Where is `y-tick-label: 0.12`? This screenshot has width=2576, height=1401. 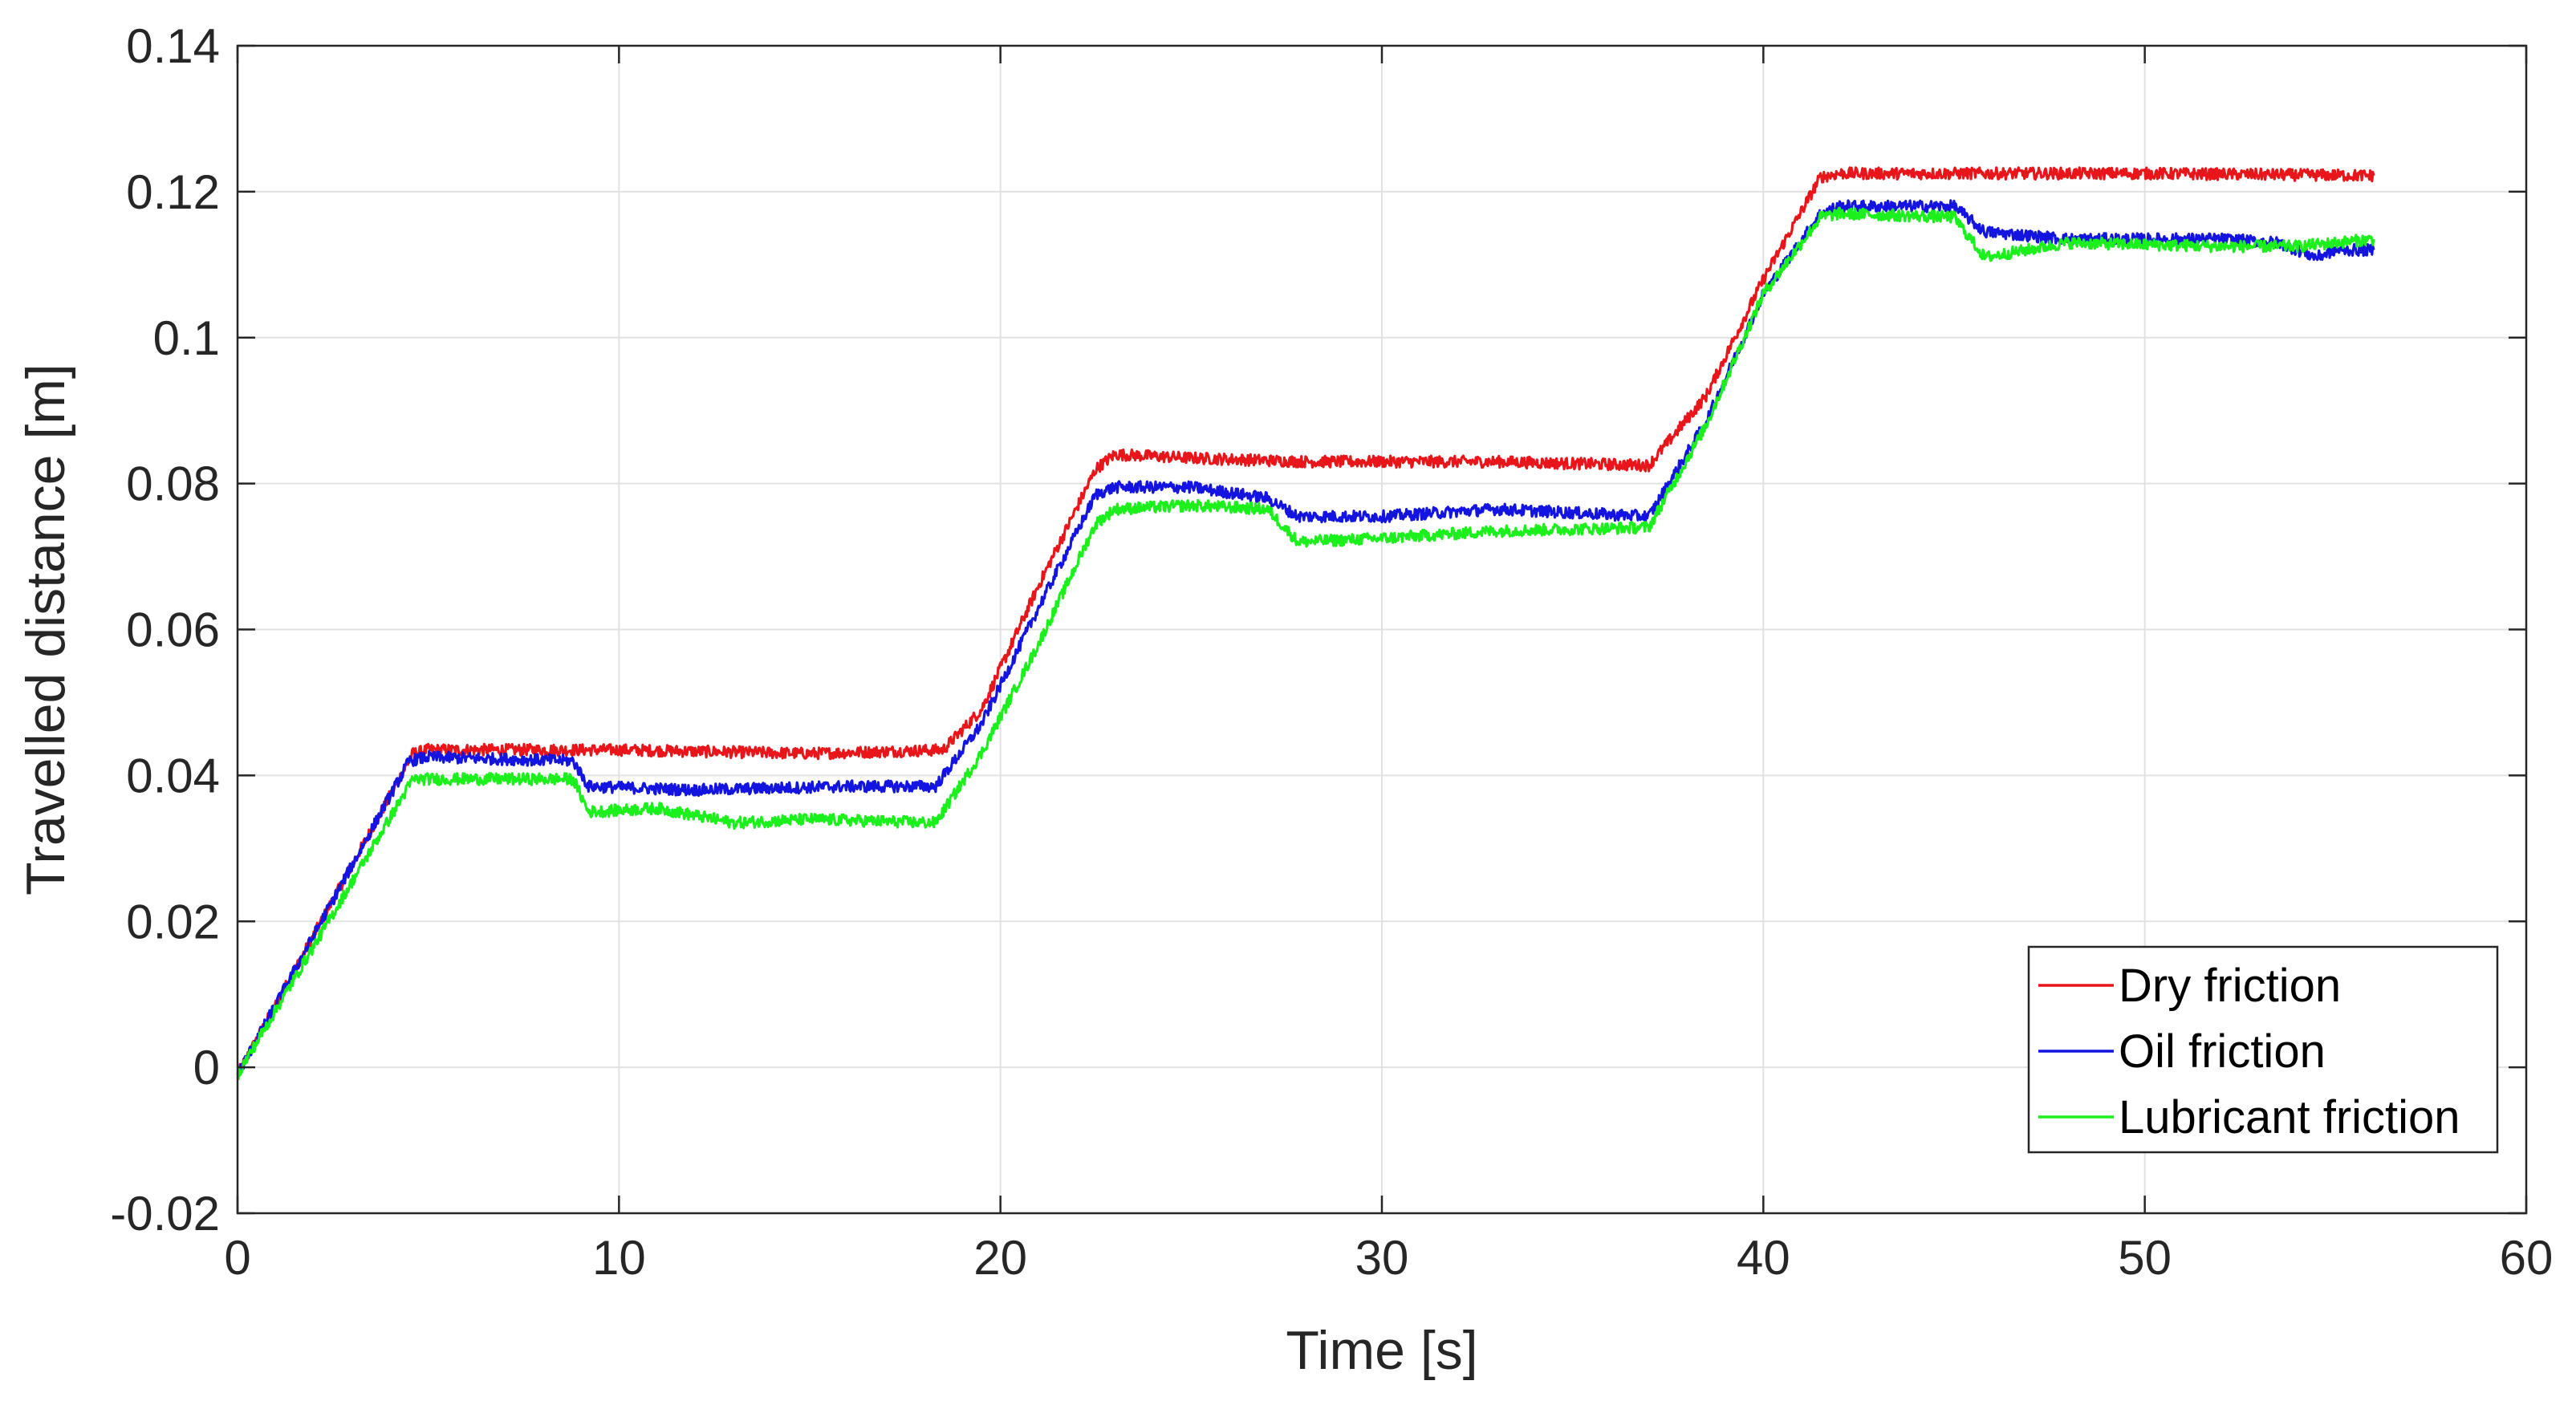 y-tick-label: 0.12 is located at coordinates (173, 192).